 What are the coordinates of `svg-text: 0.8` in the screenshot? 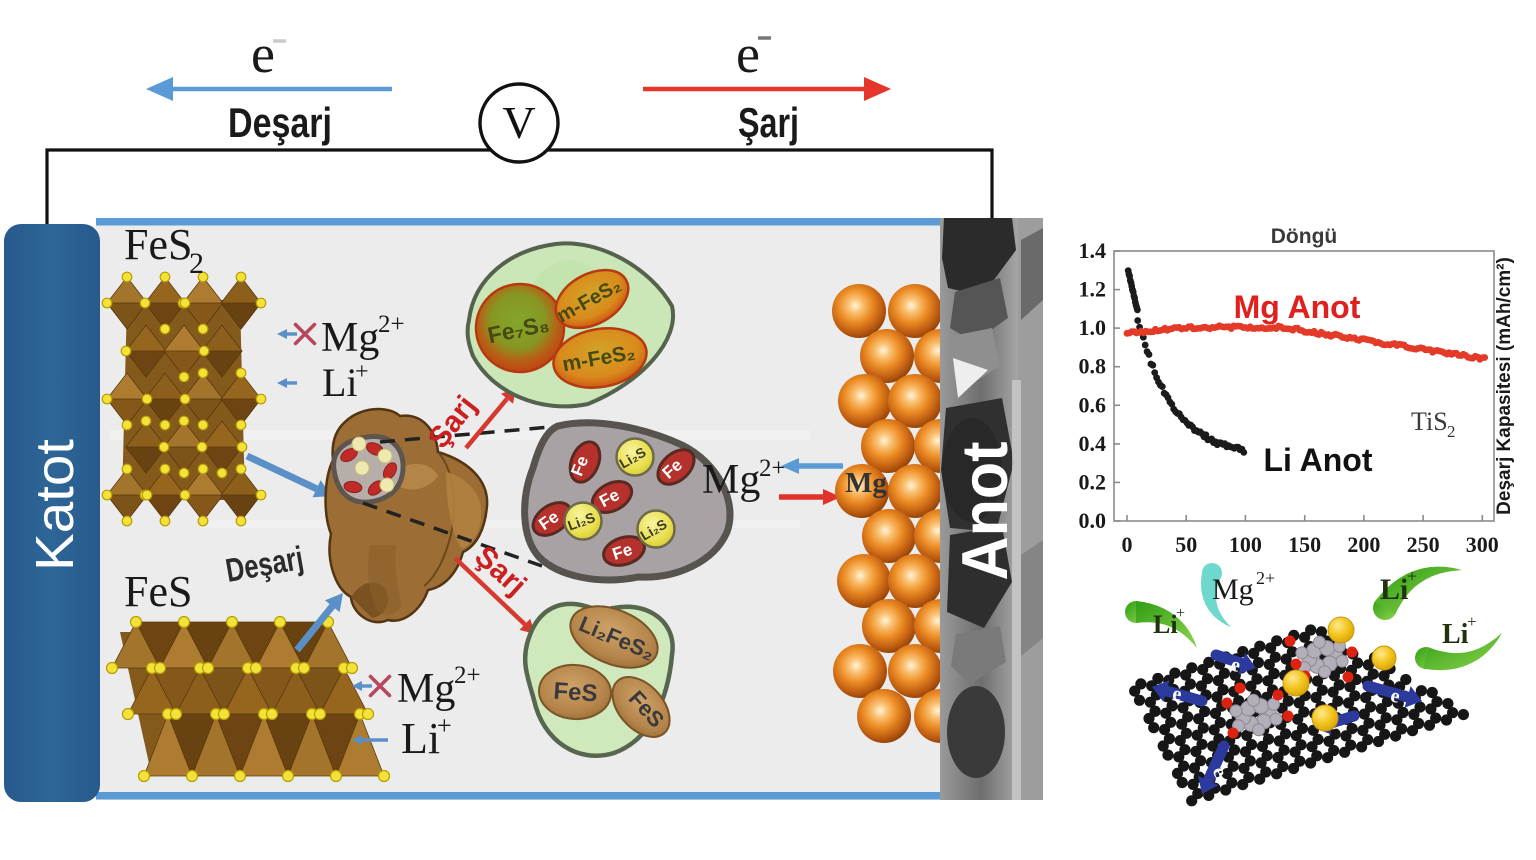 It's located at (1093, 366).